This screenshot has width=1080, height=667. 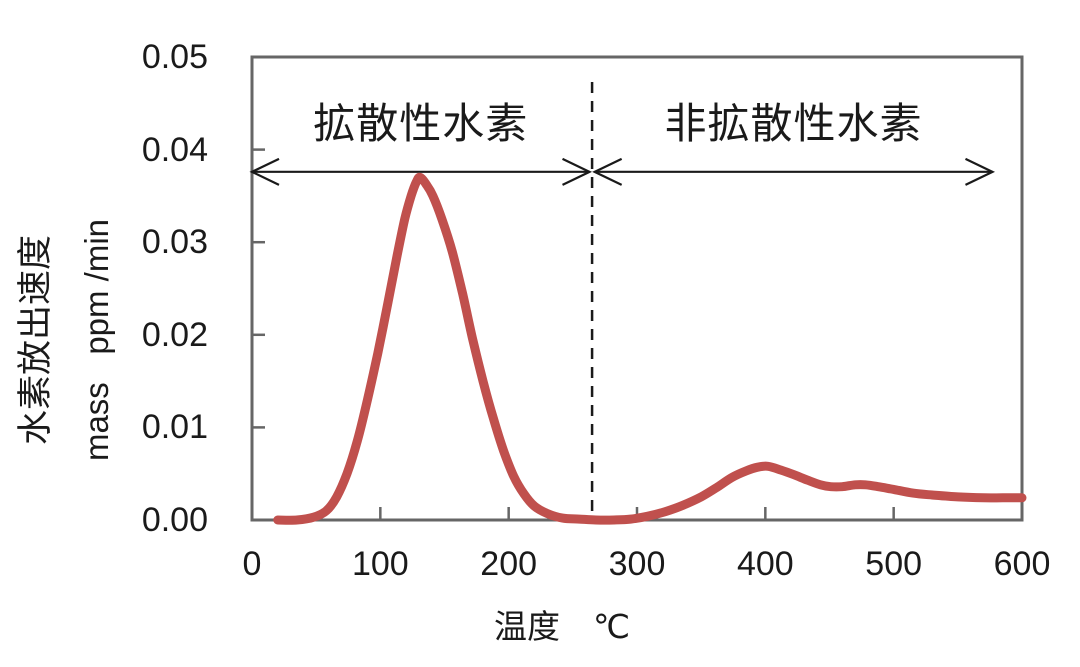 I want to click on x-tick-label: 0, so click(x=252, y=564).